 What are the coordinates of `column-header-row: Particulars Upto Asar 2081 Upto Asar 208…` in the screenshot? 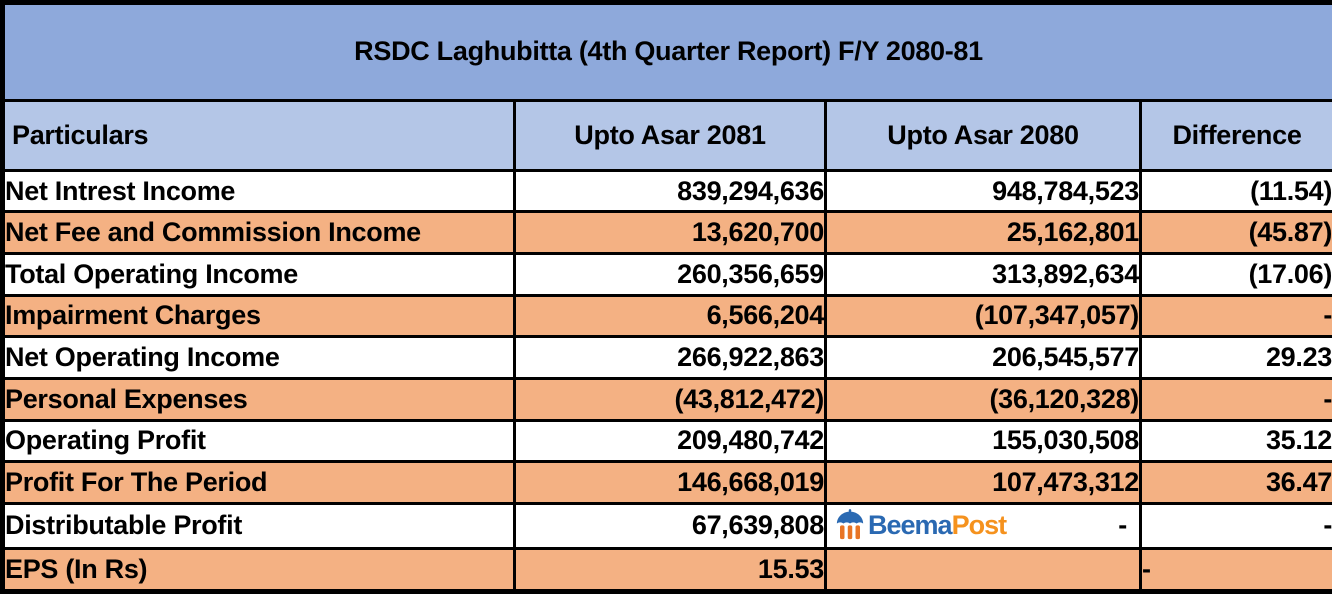 It's located at (666, 135).